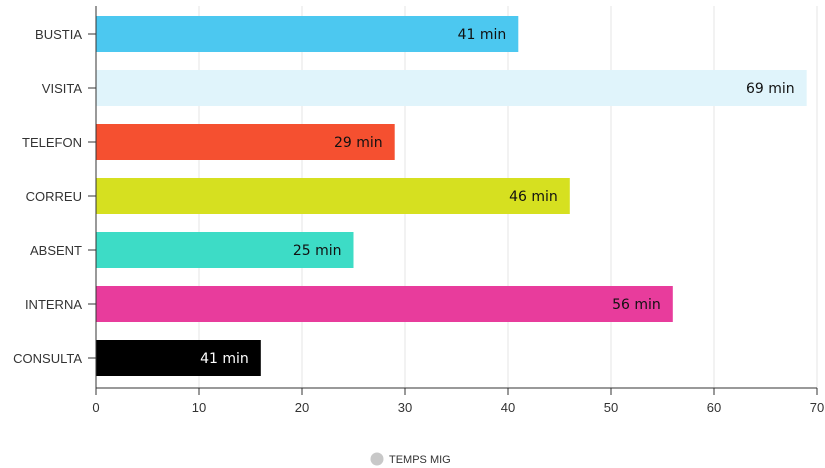 The height and width of the screenshot is (468, 825). Describe the element at coordinates (245, 142) in the screenshot. I see `bar-telefon` at that location.